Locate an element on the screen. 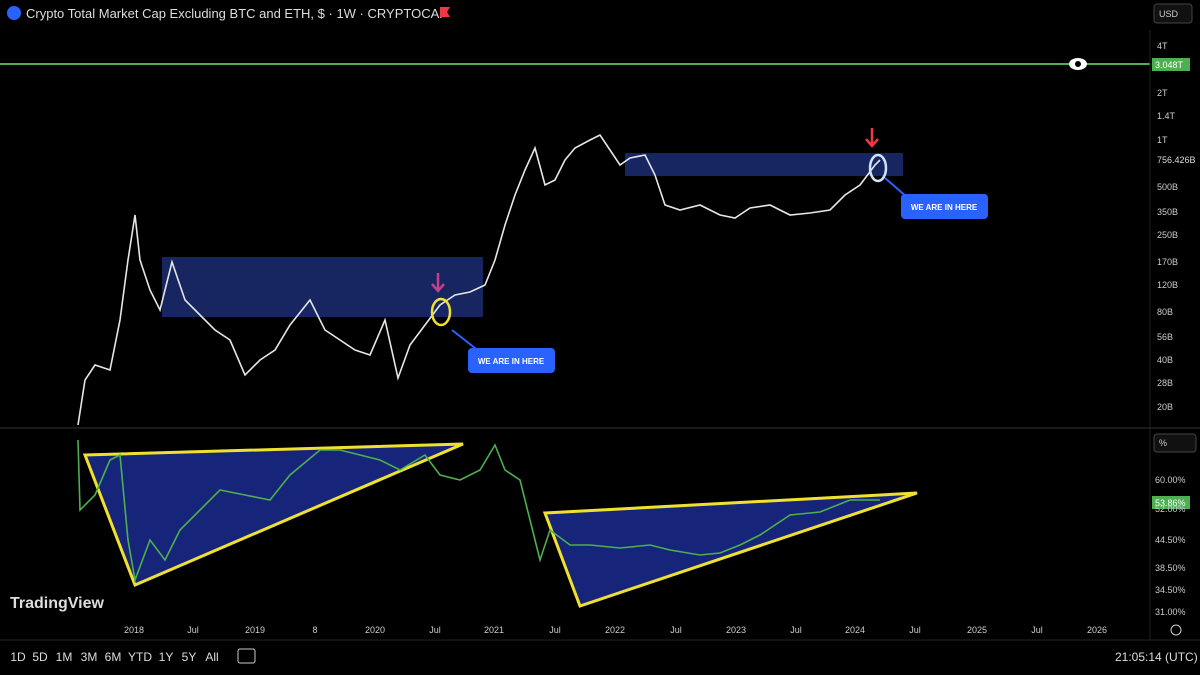 This screenshot has height=675, width=1200. price-tick-label: 20B is located at coordinates (1165, 407).